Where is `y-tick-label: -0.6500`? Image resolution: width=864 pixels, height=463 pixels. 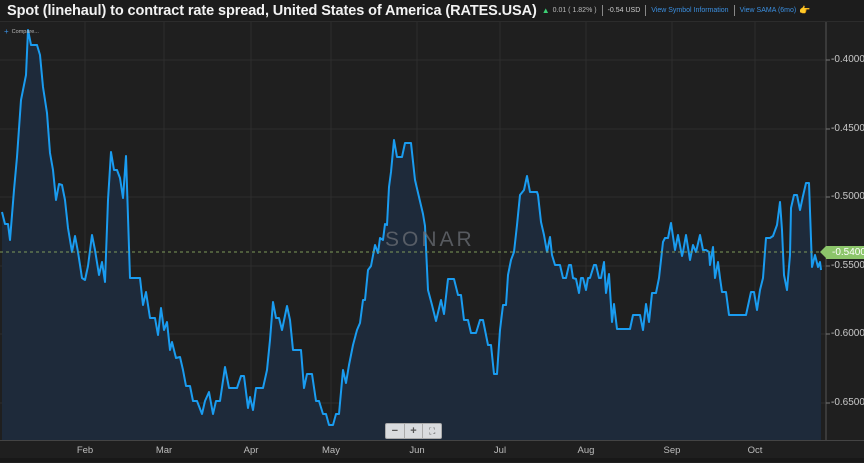
y-tick-label: -0.6500 is located at coordinates (847, 402).